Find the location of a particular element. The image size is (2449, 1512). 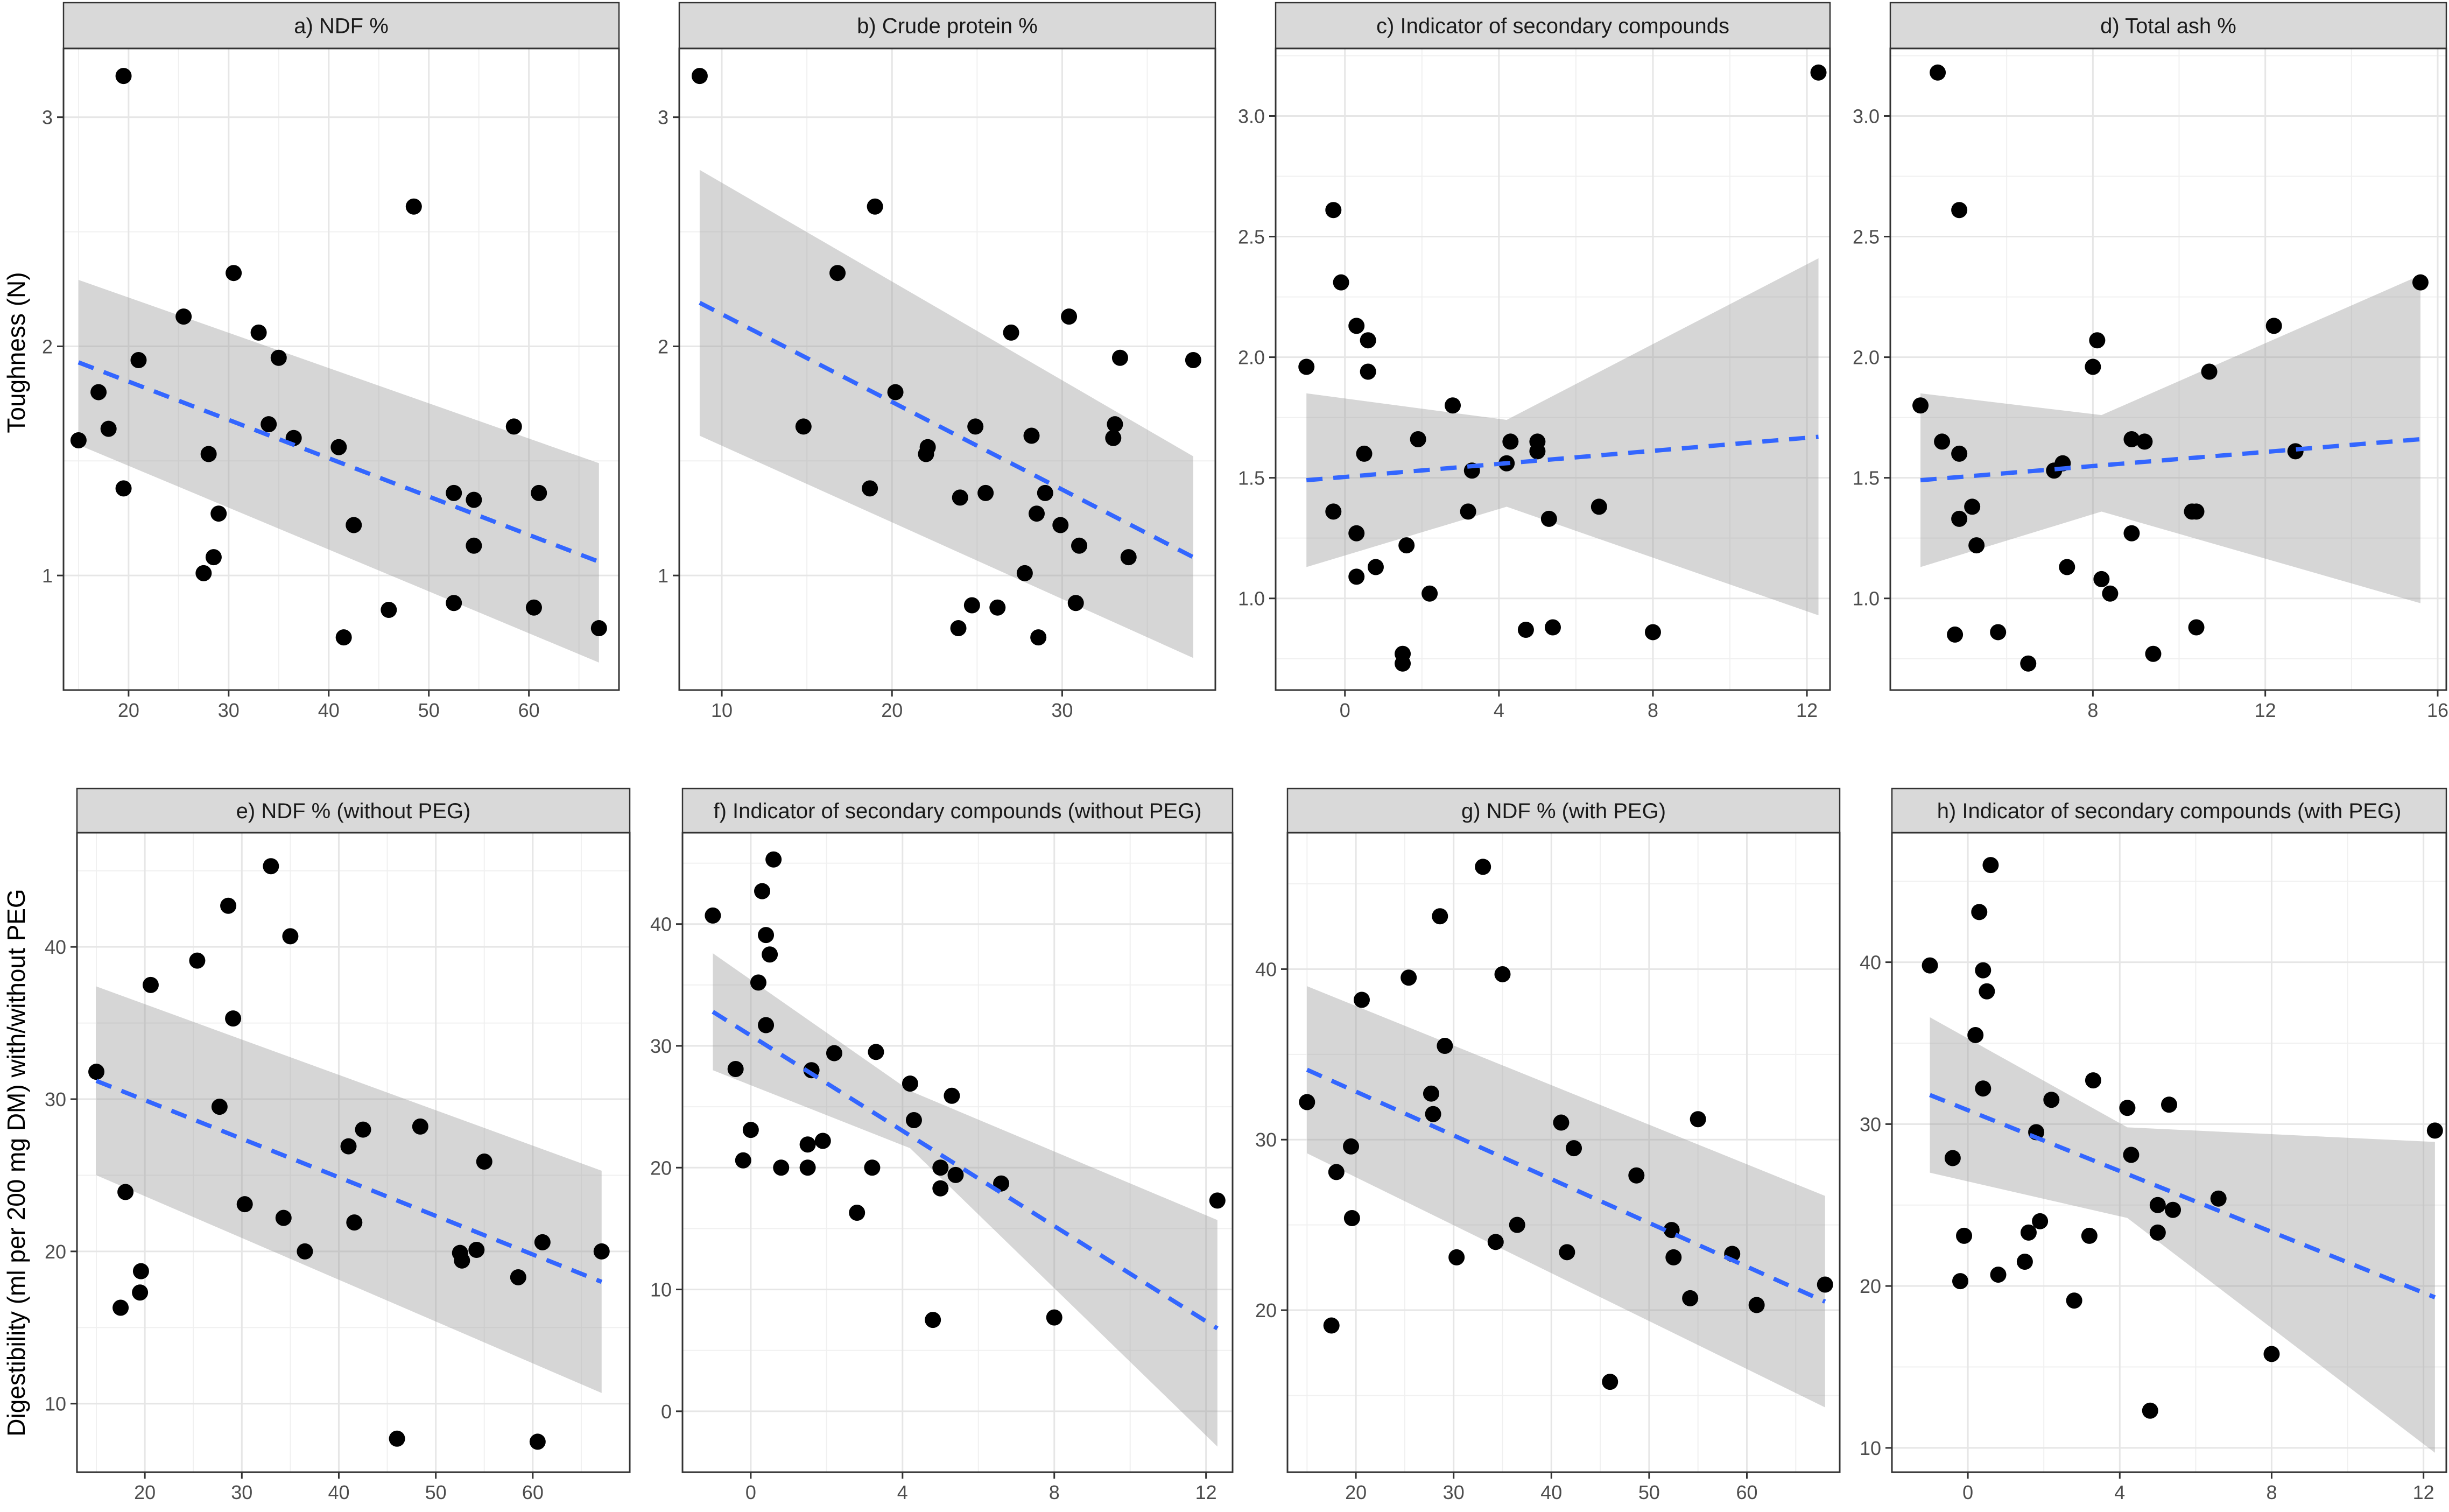

confidence-band-a is located at coordinates (338, 471).